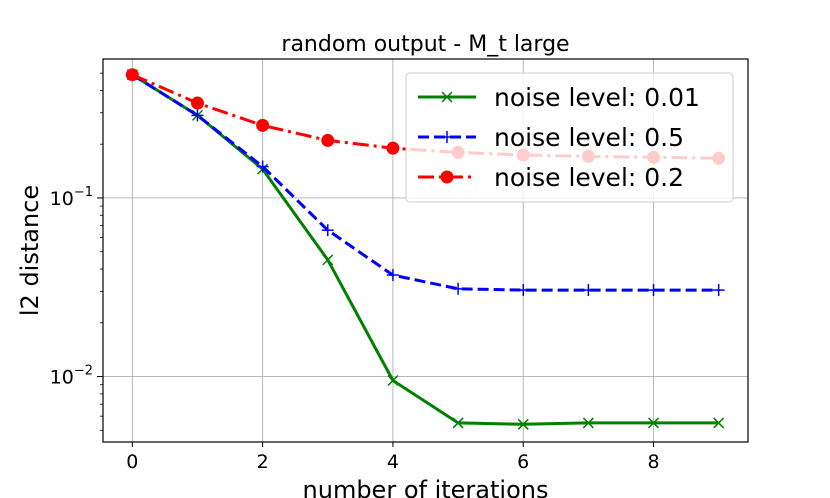 This screenshot has width=830, height=498. What do you see at coordinates (589, 177) in the screenshot?
I see `legend-label: noise level: 0.2` at bounding box center [589, 177].